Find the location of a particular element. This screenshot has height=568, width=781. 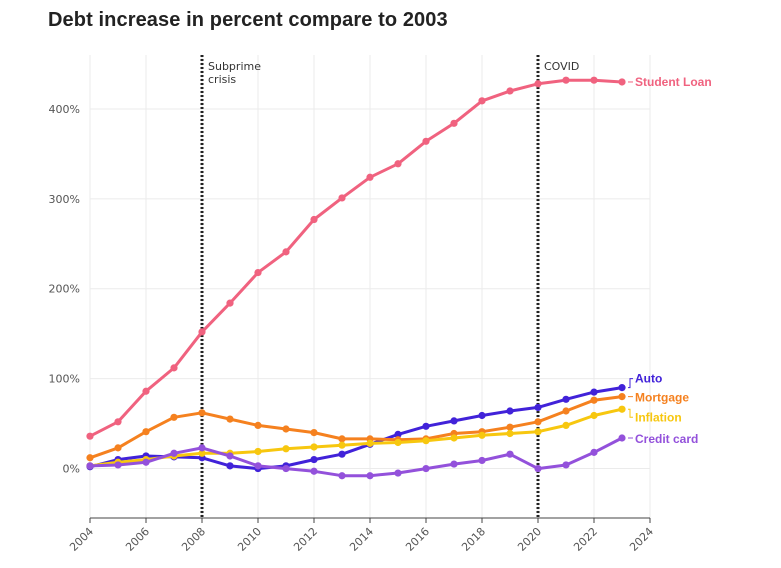

event-label: Subprime is located at coordinates (234, 66).